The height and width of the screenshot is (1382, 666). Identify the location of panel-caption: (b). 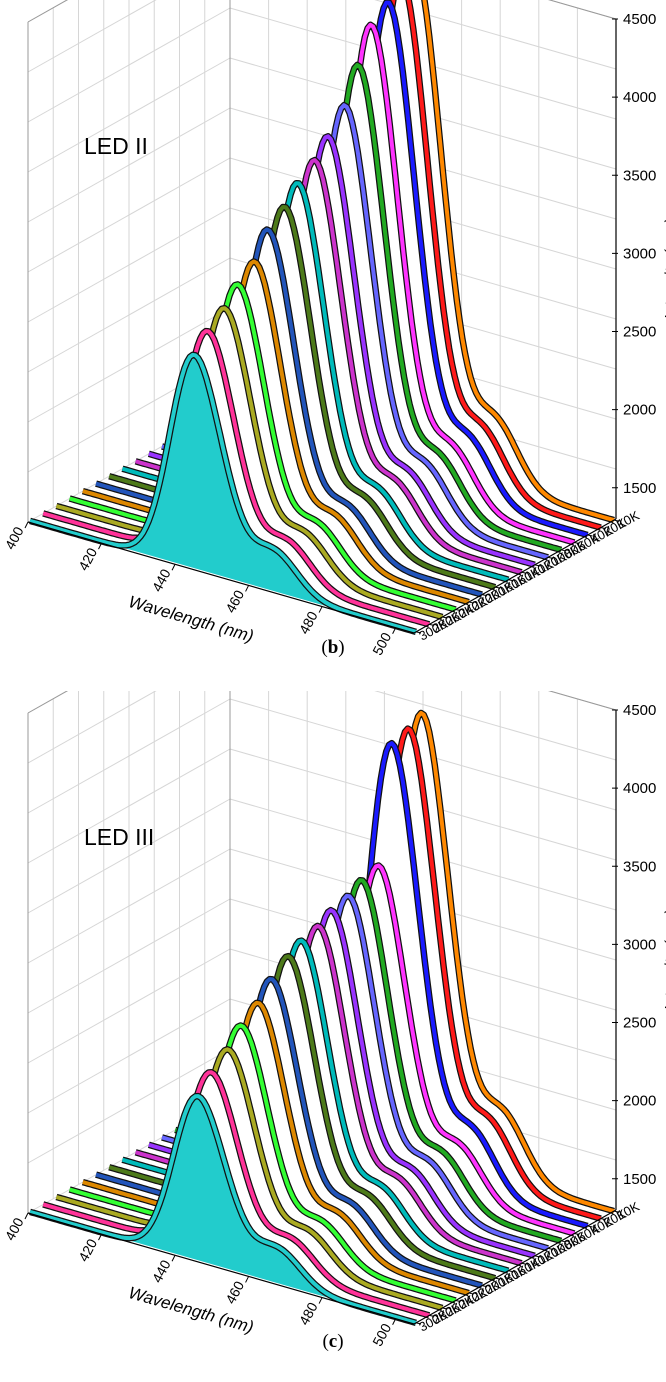
(333, 647).